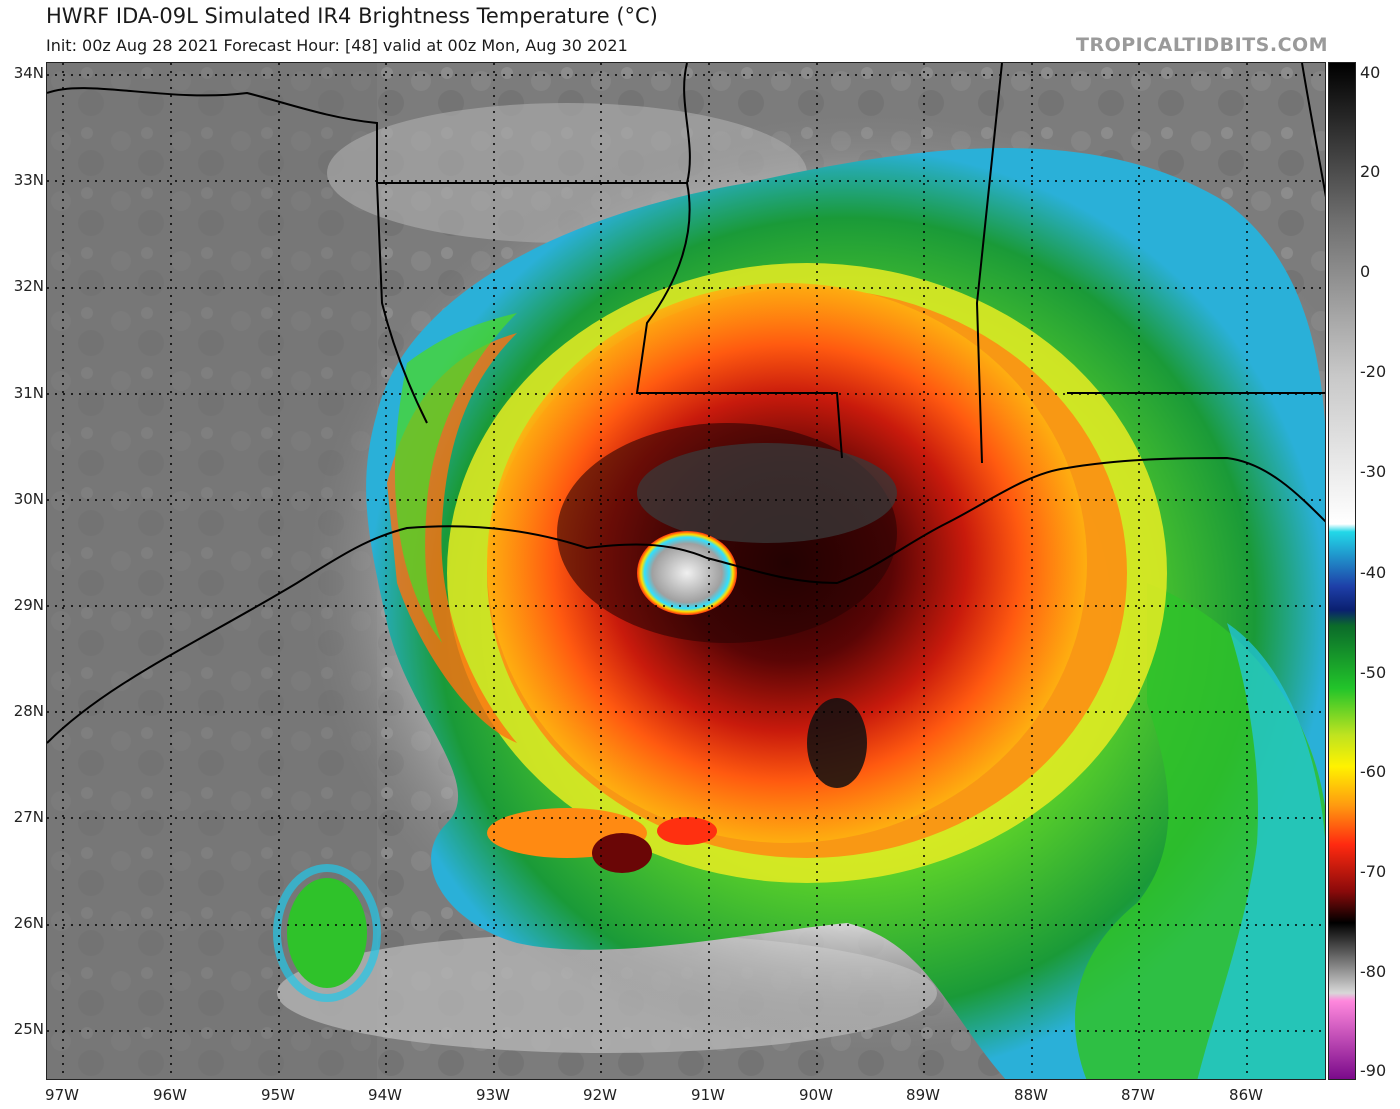 Image resolution: width=1400 pixels, height=1109 pixels. Describe the element at coordinates (1373, 1070) in the screenshot. I see `colorbar-label: -90` at that location.